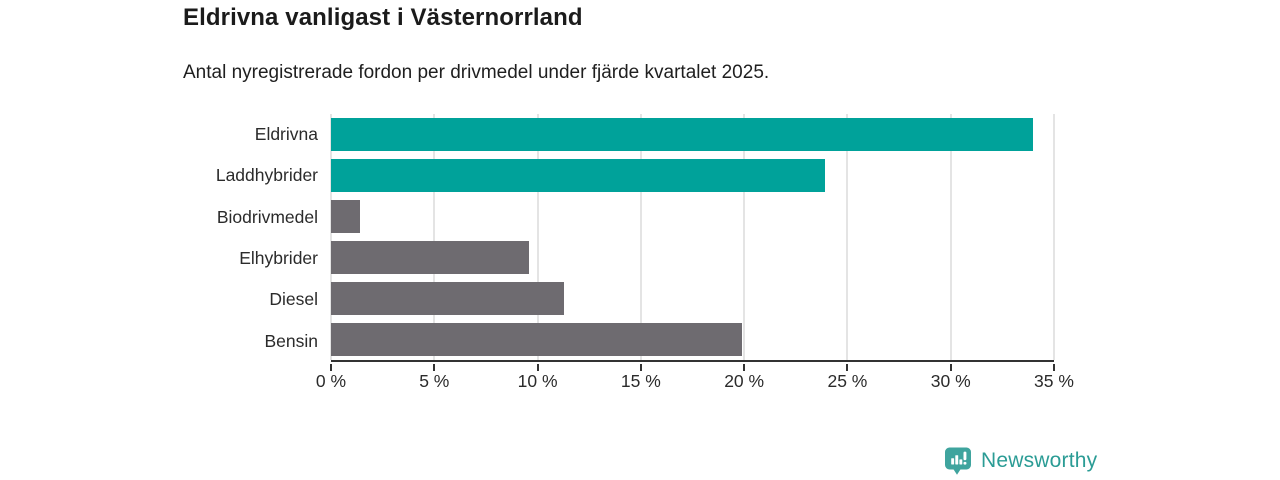 The image size is (1280, 480). Describe the element at coordinates (1039, 460) in the screenshot. I see `newsworthy-logo-text: Newsworthy` at that location.